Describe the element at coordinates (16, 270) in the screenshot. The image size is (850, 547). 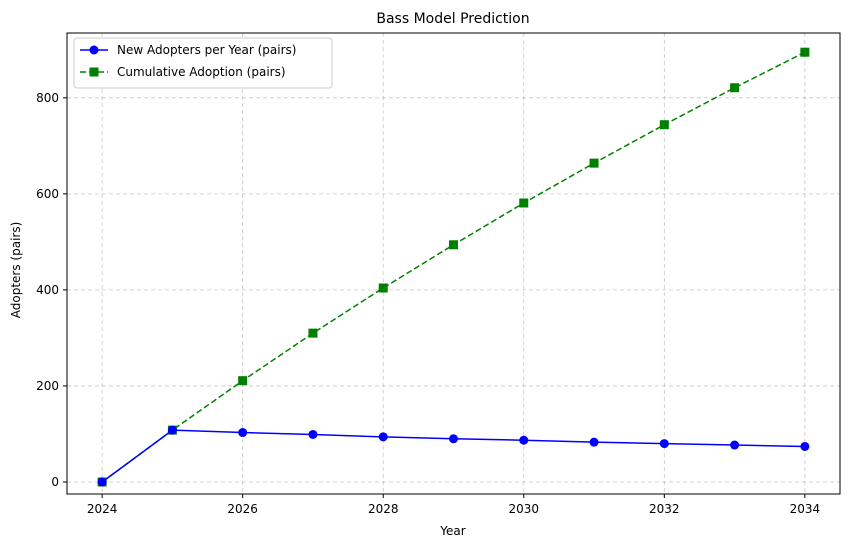
I see `y-axis-label: Adopters (pairs)` at that location.